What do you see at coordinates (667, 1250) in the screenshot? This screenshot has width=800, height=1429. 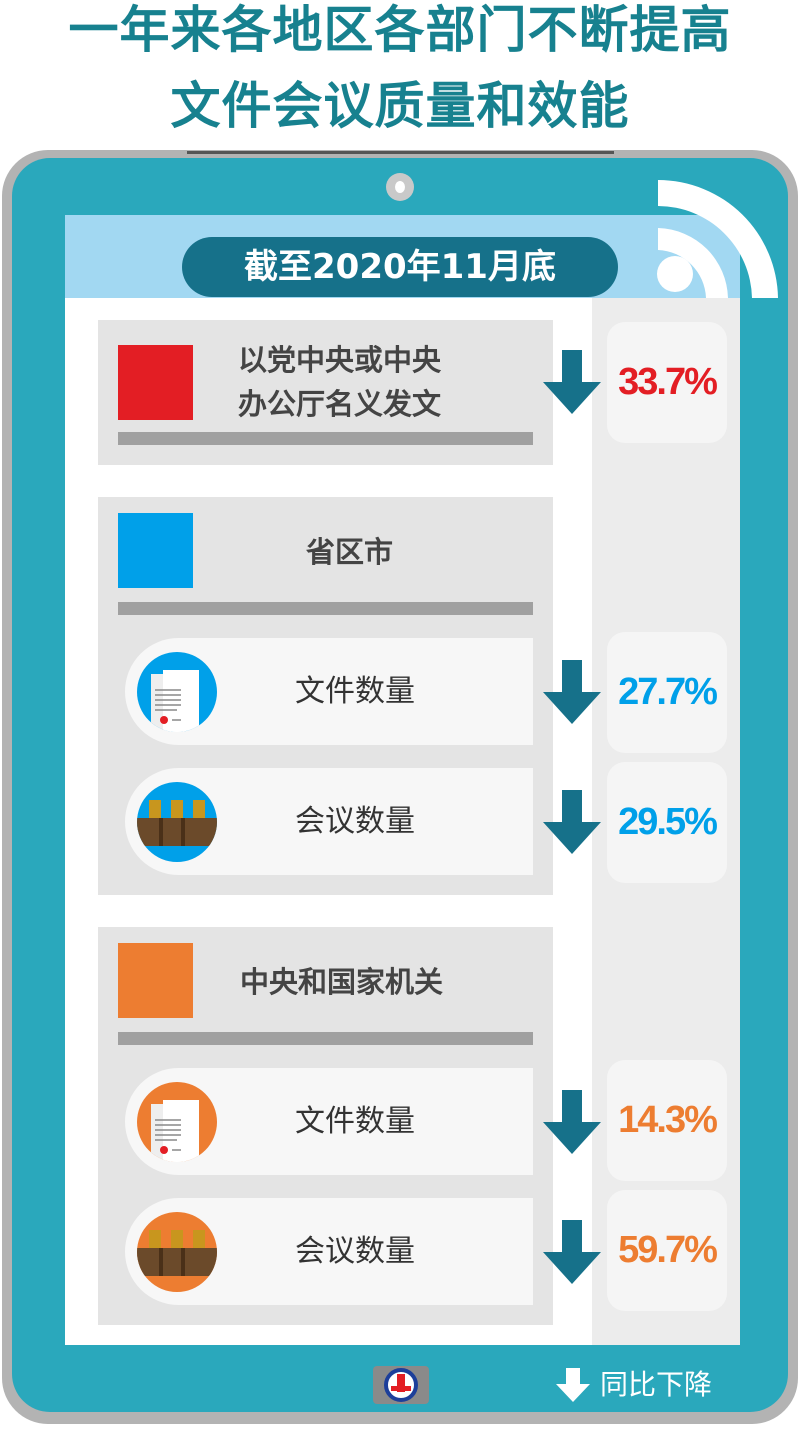 I see `percent-value: 59.7%` at bounding box center [667, 1250].